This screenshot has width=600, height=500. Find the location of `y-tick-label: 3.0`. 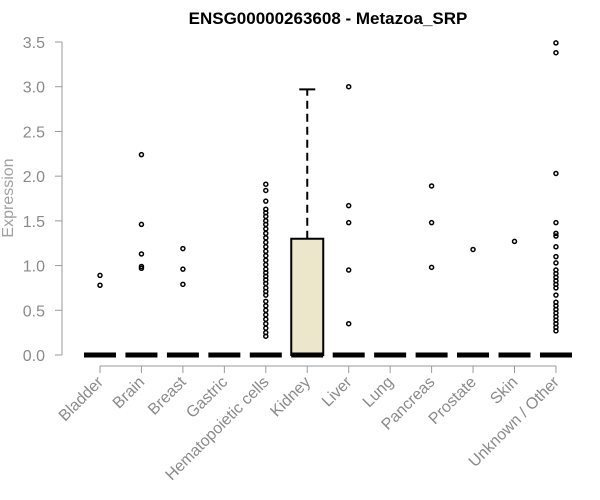

y-tick-label: 3.0 is located at coordinates (34, 88).